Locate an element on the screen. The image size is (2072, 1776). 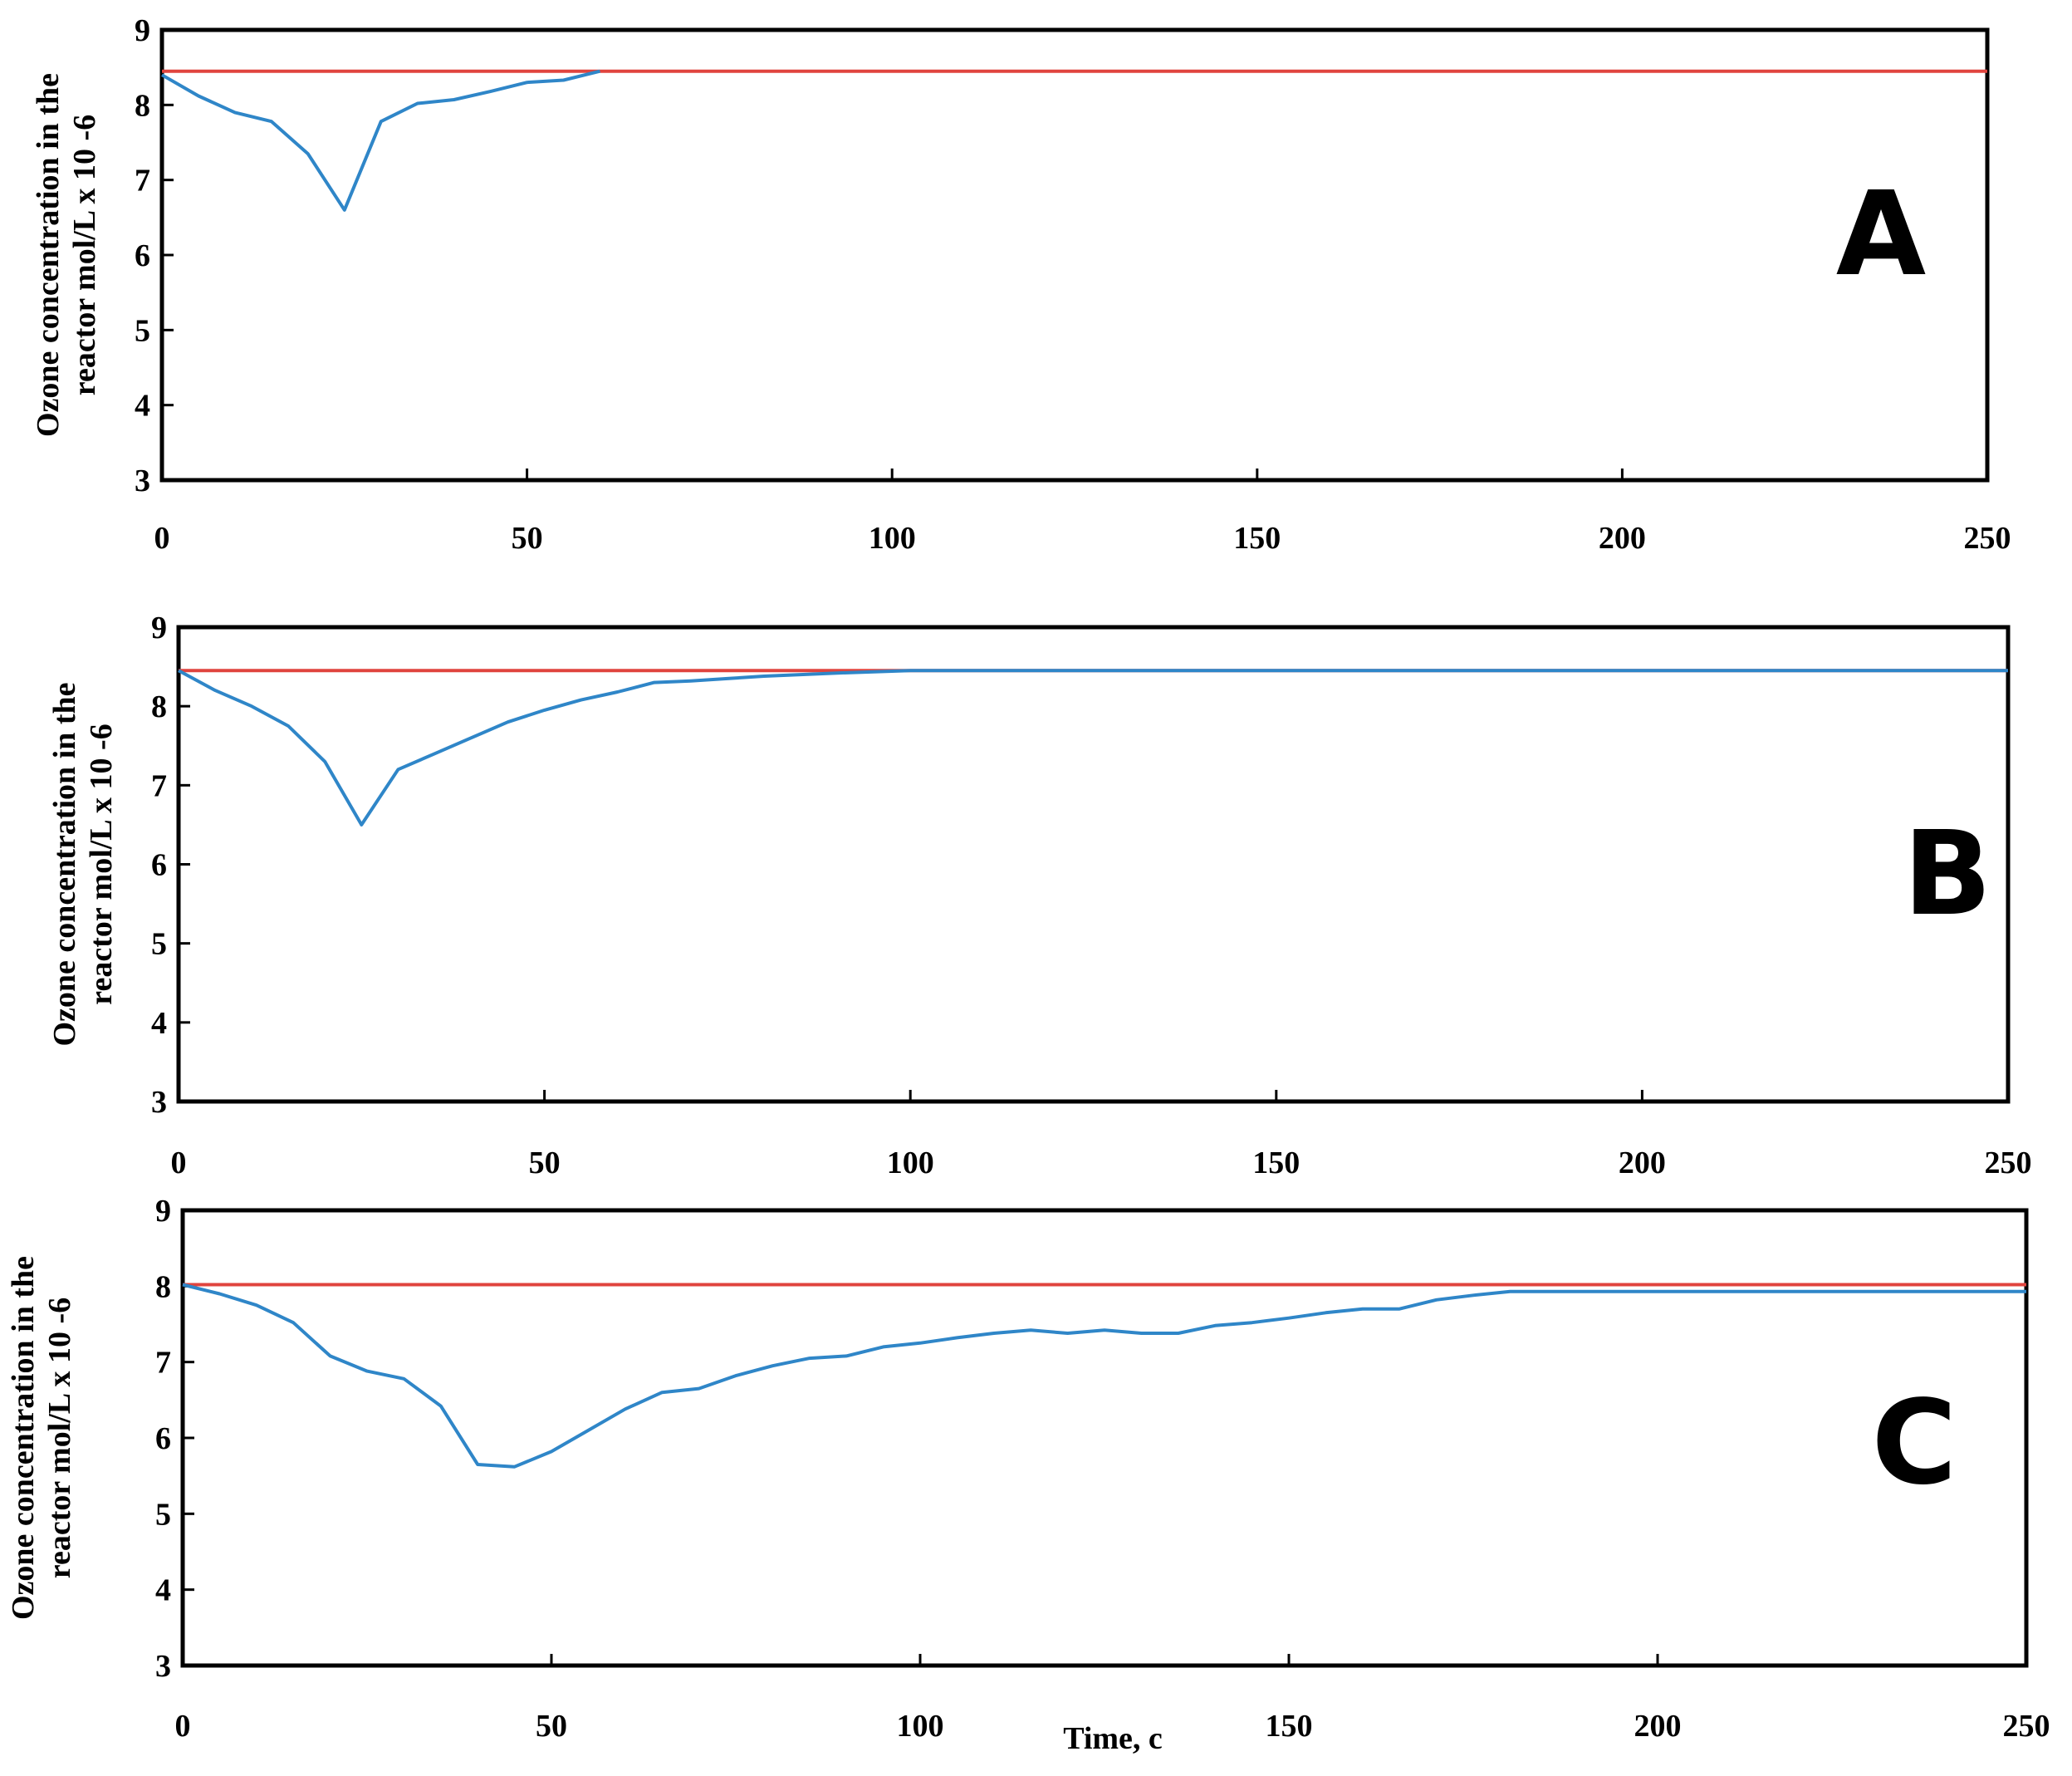
panel-label: B is located at coordinates (1947, 874).